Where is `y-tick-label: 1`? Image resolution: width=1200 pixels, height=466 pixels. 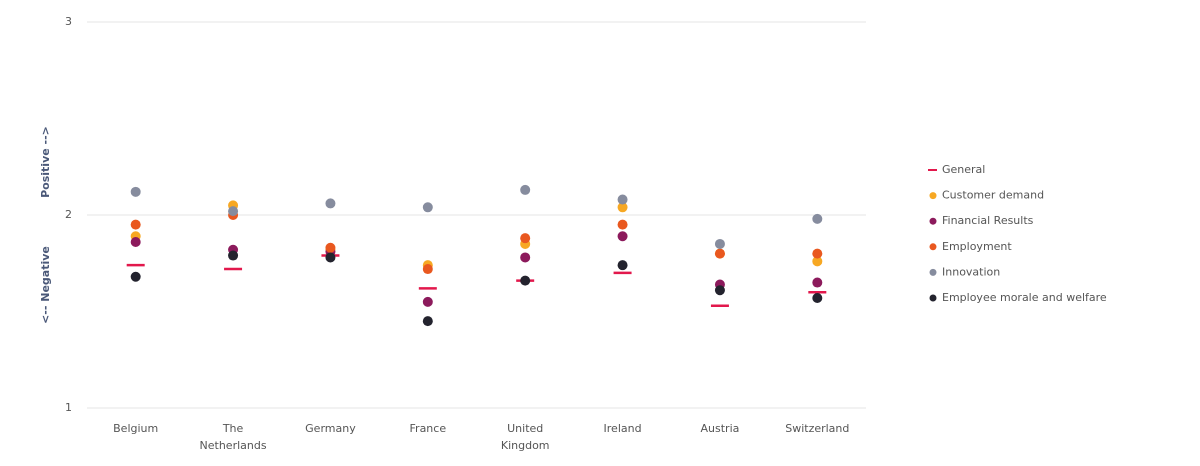 y-tick-label: 1 is located at coordinates (68, 407).